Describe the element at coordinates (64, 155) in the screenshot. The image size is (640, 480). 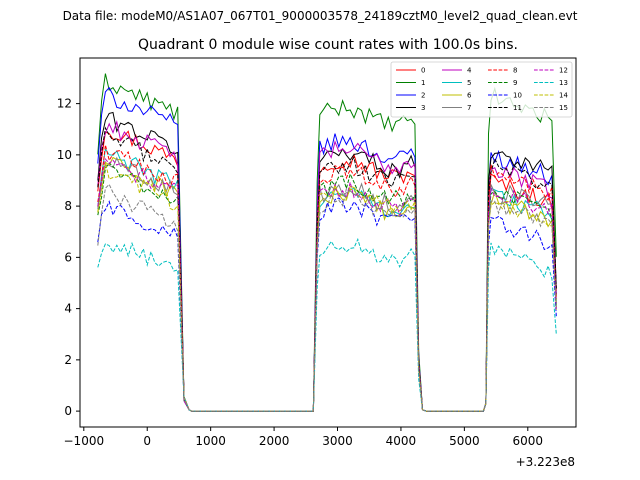
I see `y-tick-label: 10` at that location.